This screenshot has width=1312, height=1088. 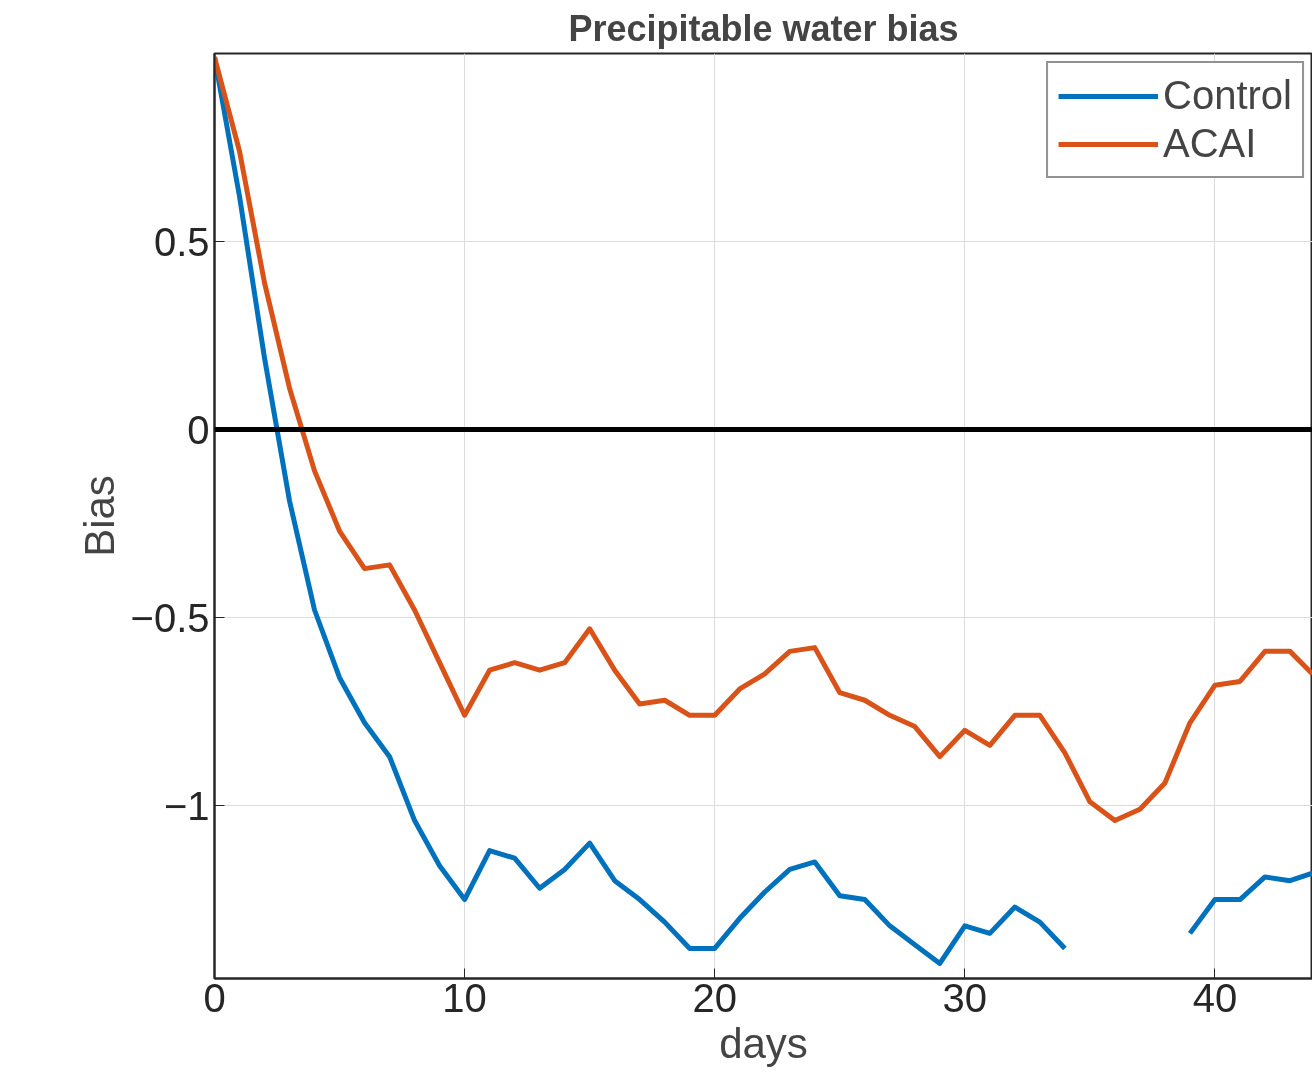 I want to click on x-tick-label: 10, so click(x=464, y=997).